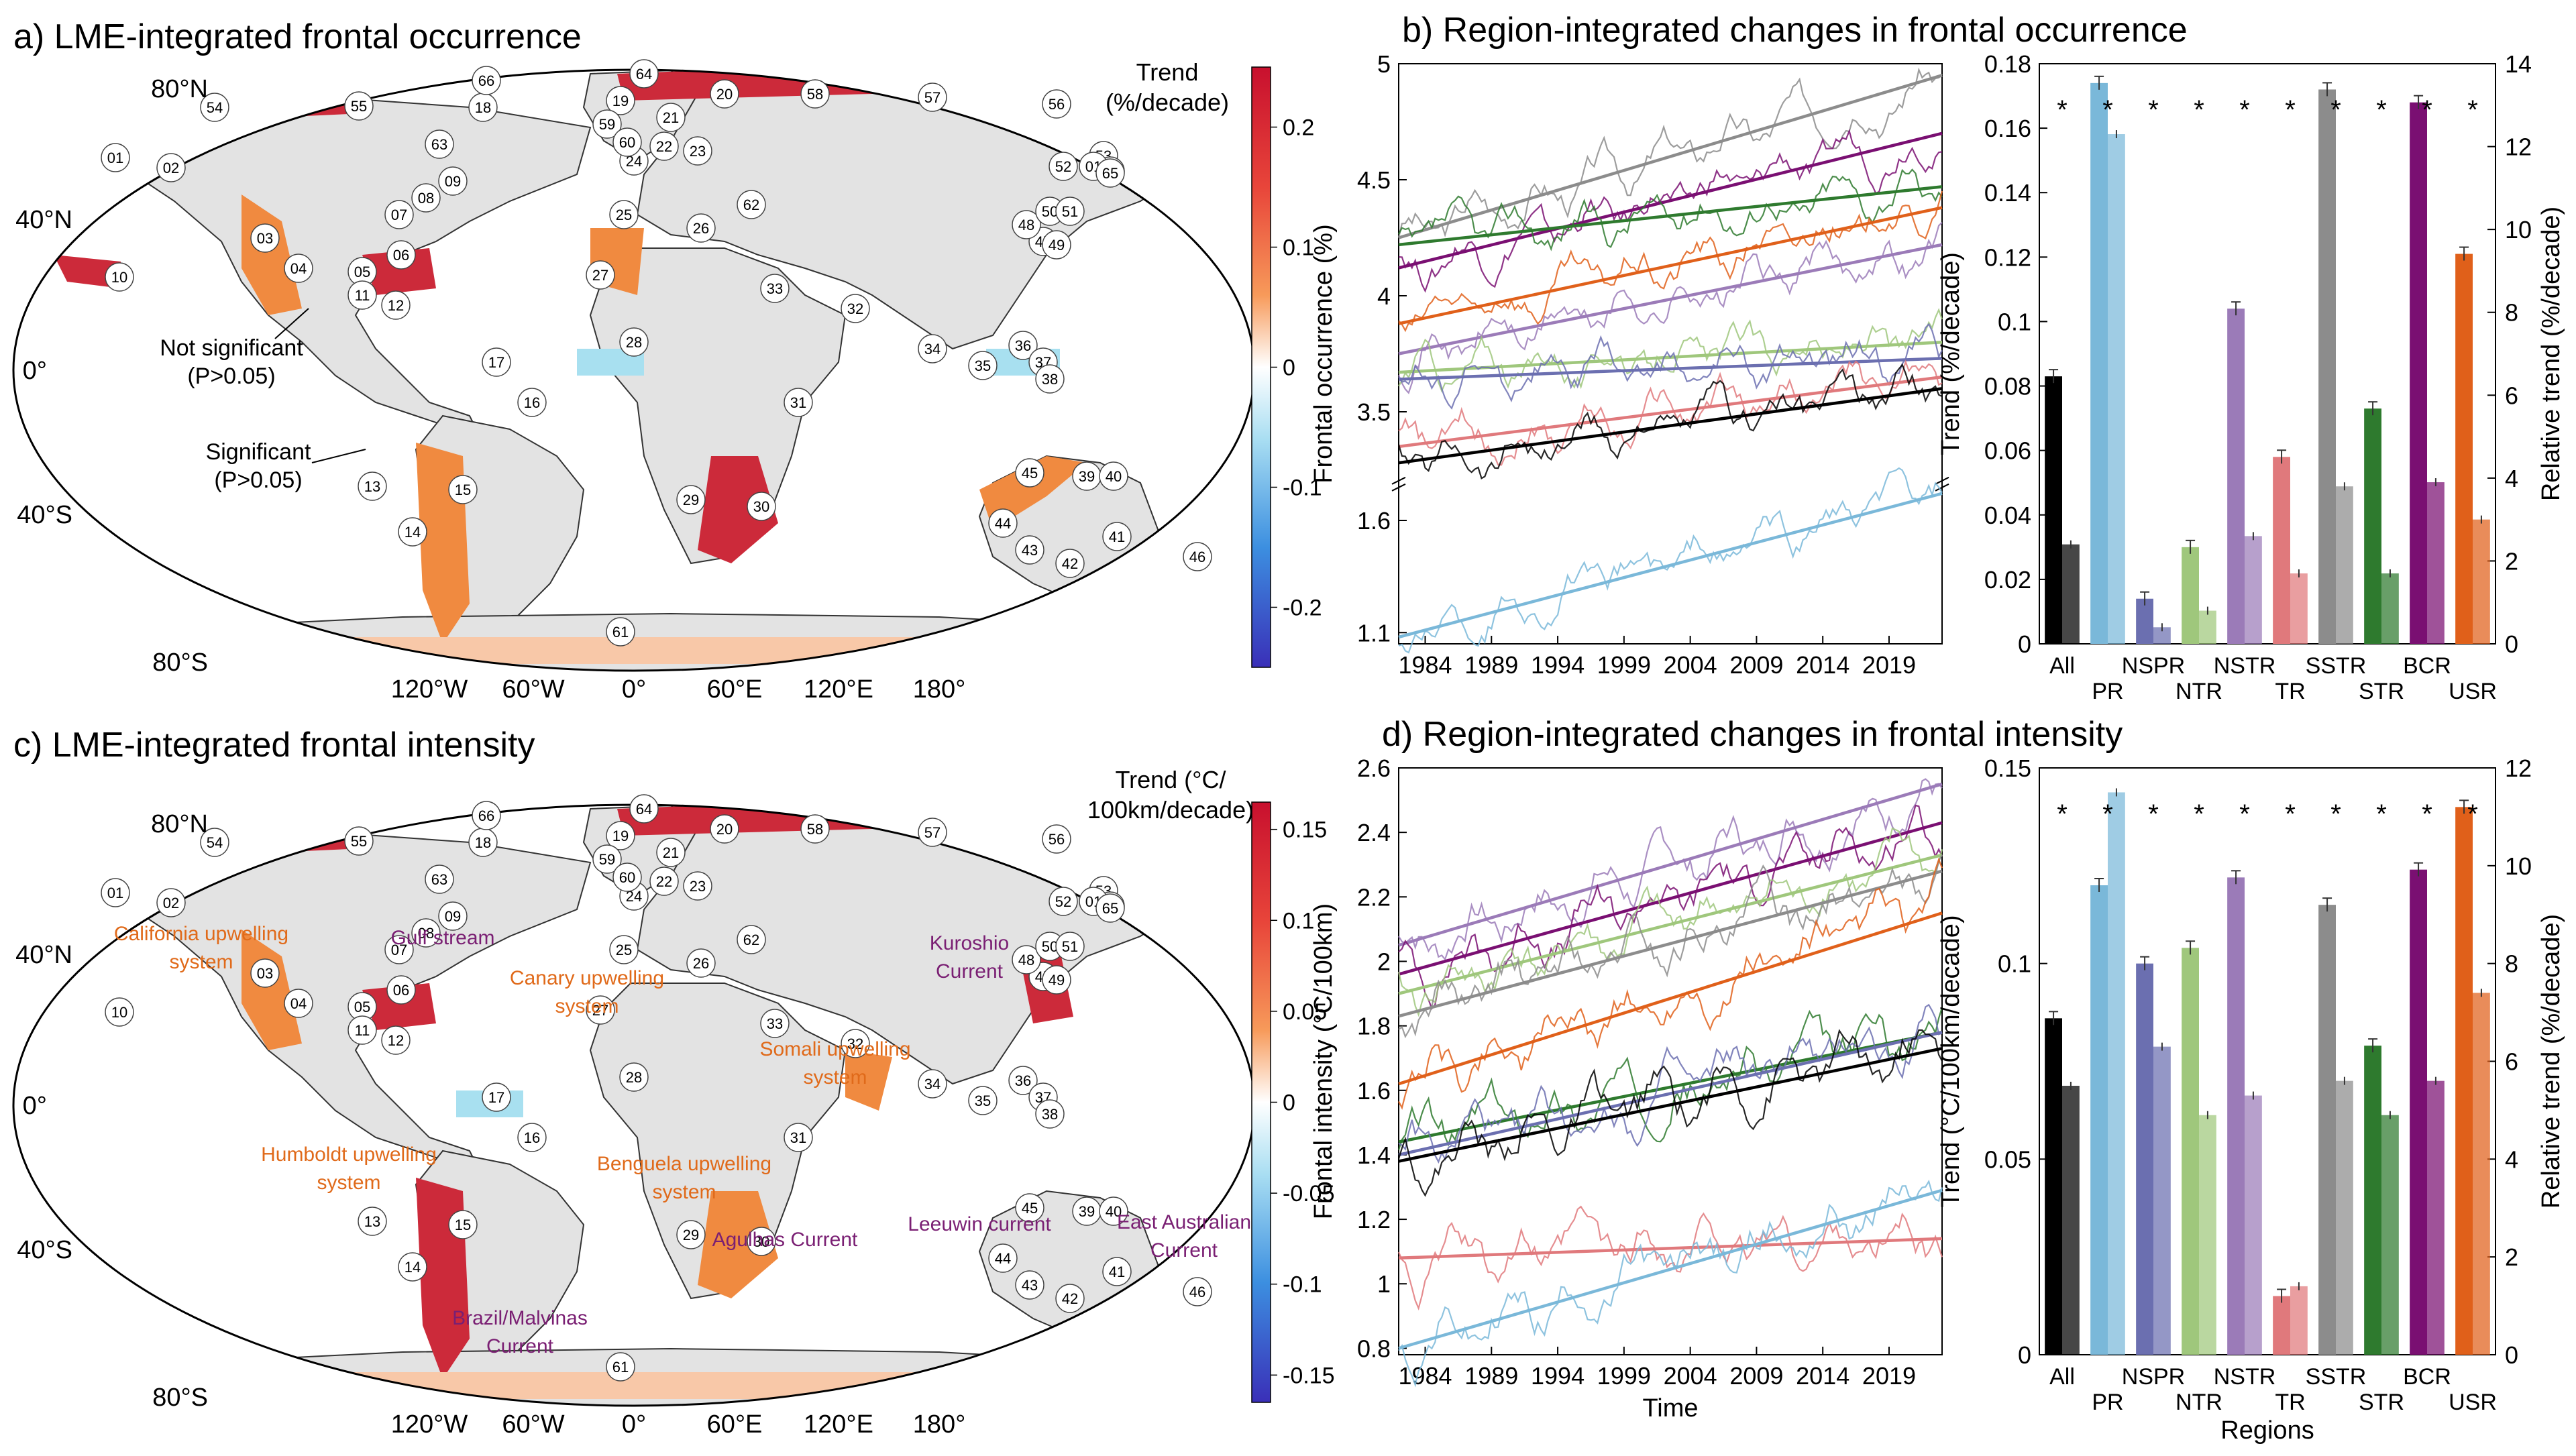  I want to click on lme-id-label: 44, so click(1003, 1258).